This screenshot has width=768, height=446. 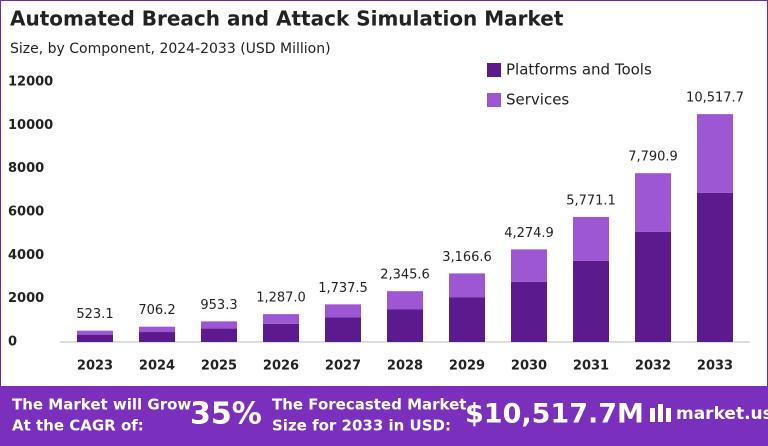 I want to click on total-label: 10,517.7, so click(x=715, y=98).